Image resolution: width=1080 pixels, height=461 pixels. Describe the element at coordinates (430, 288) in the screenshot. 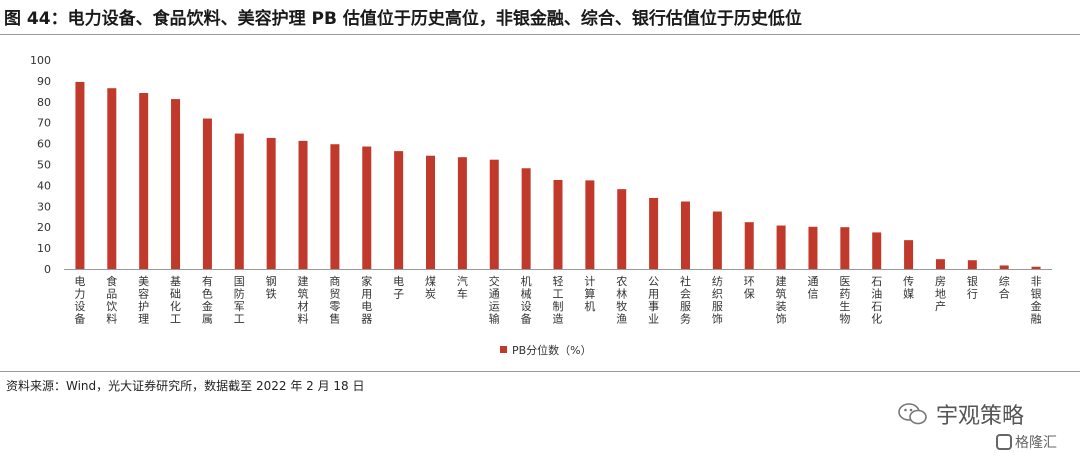

I see `x-tick-label: 煤炭` at that location.